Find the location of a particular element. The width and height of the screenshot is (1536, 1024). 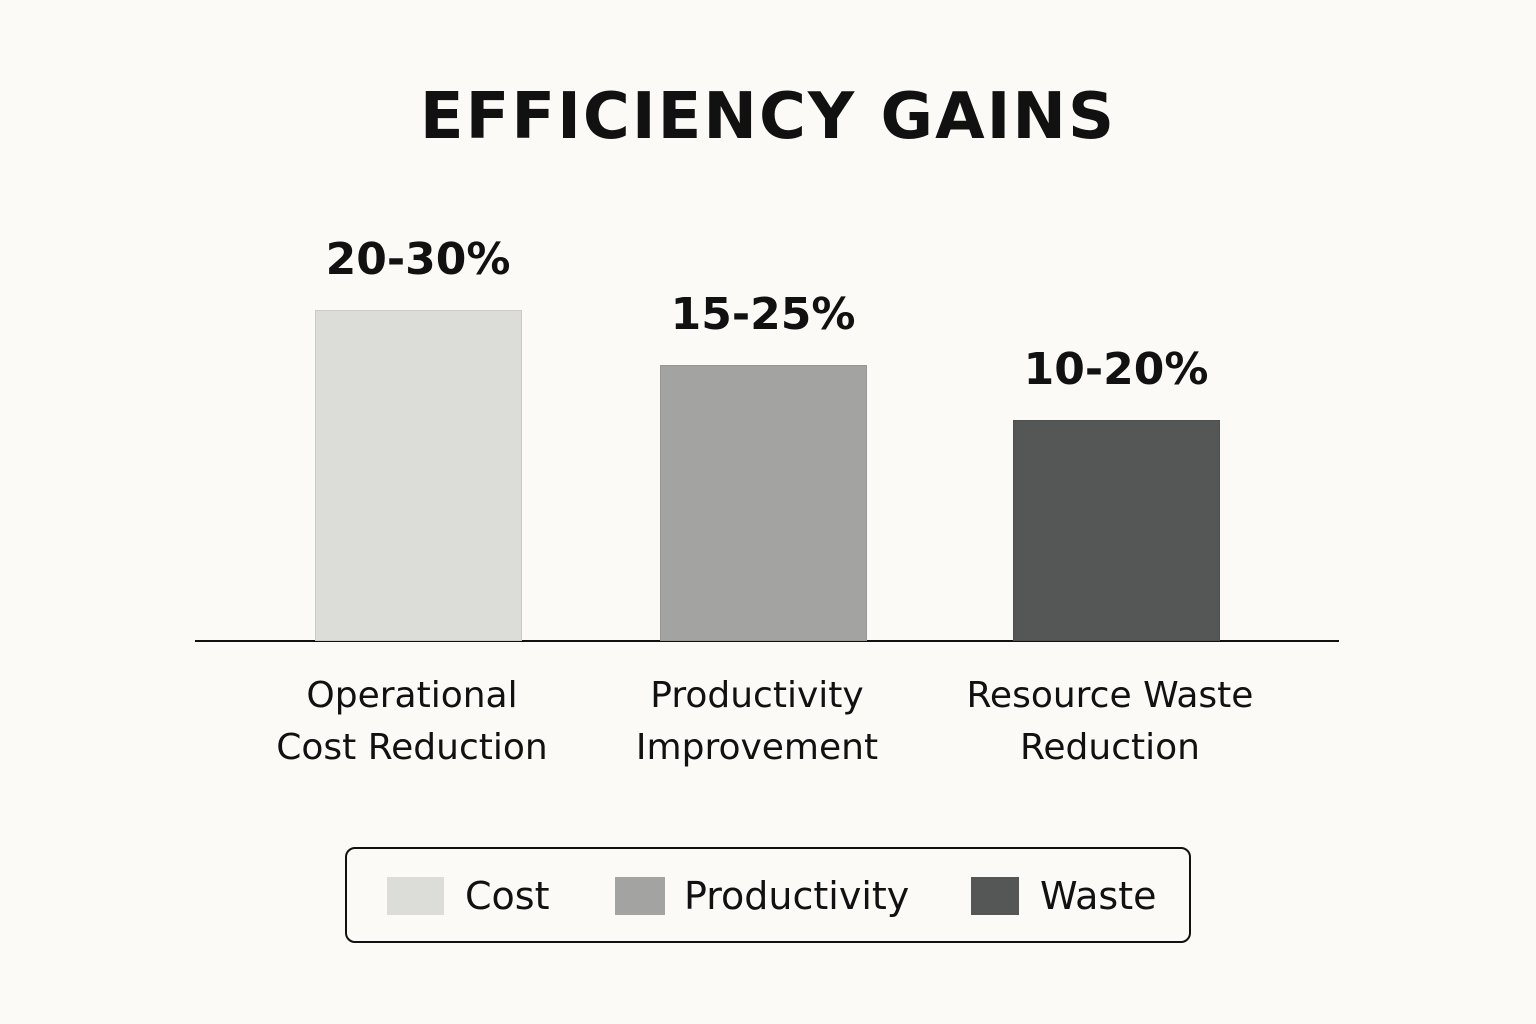

legend-label: Waste is located at coordinates (1098, 896).